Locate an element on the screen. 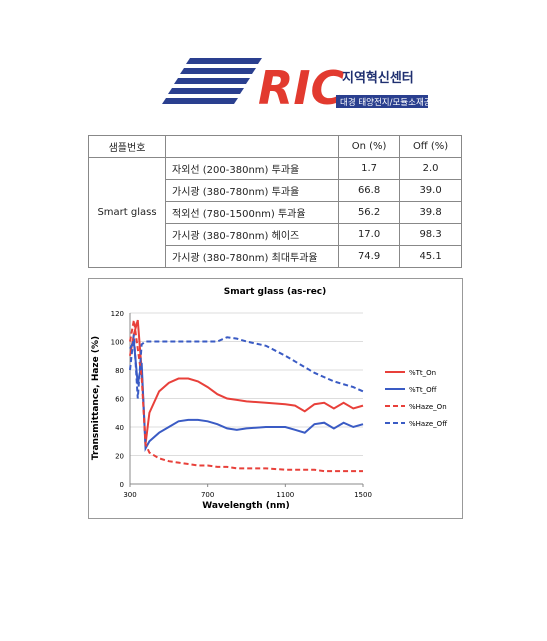 This screenshot has width=547, height=641. y-tick-label: 120 is located at coordinates (117, 314).